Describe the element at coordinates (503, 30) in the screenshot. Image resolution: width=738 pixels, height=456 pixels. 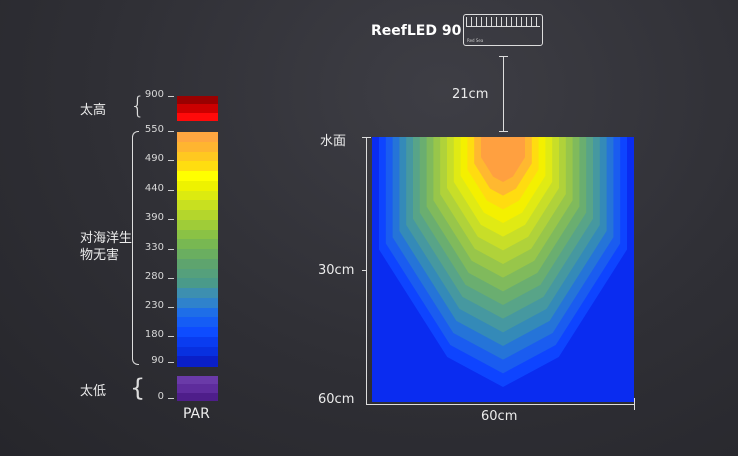
I see `led-fixture-icon: Red Sea` at that location.